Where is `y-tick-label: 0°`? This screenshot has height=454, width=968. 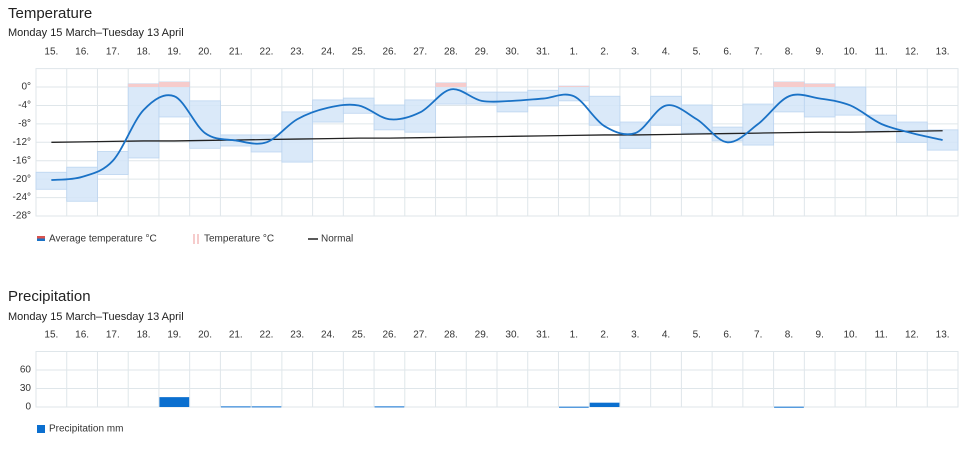 y-tick-label: 0° is located at coordinates (26, 87).